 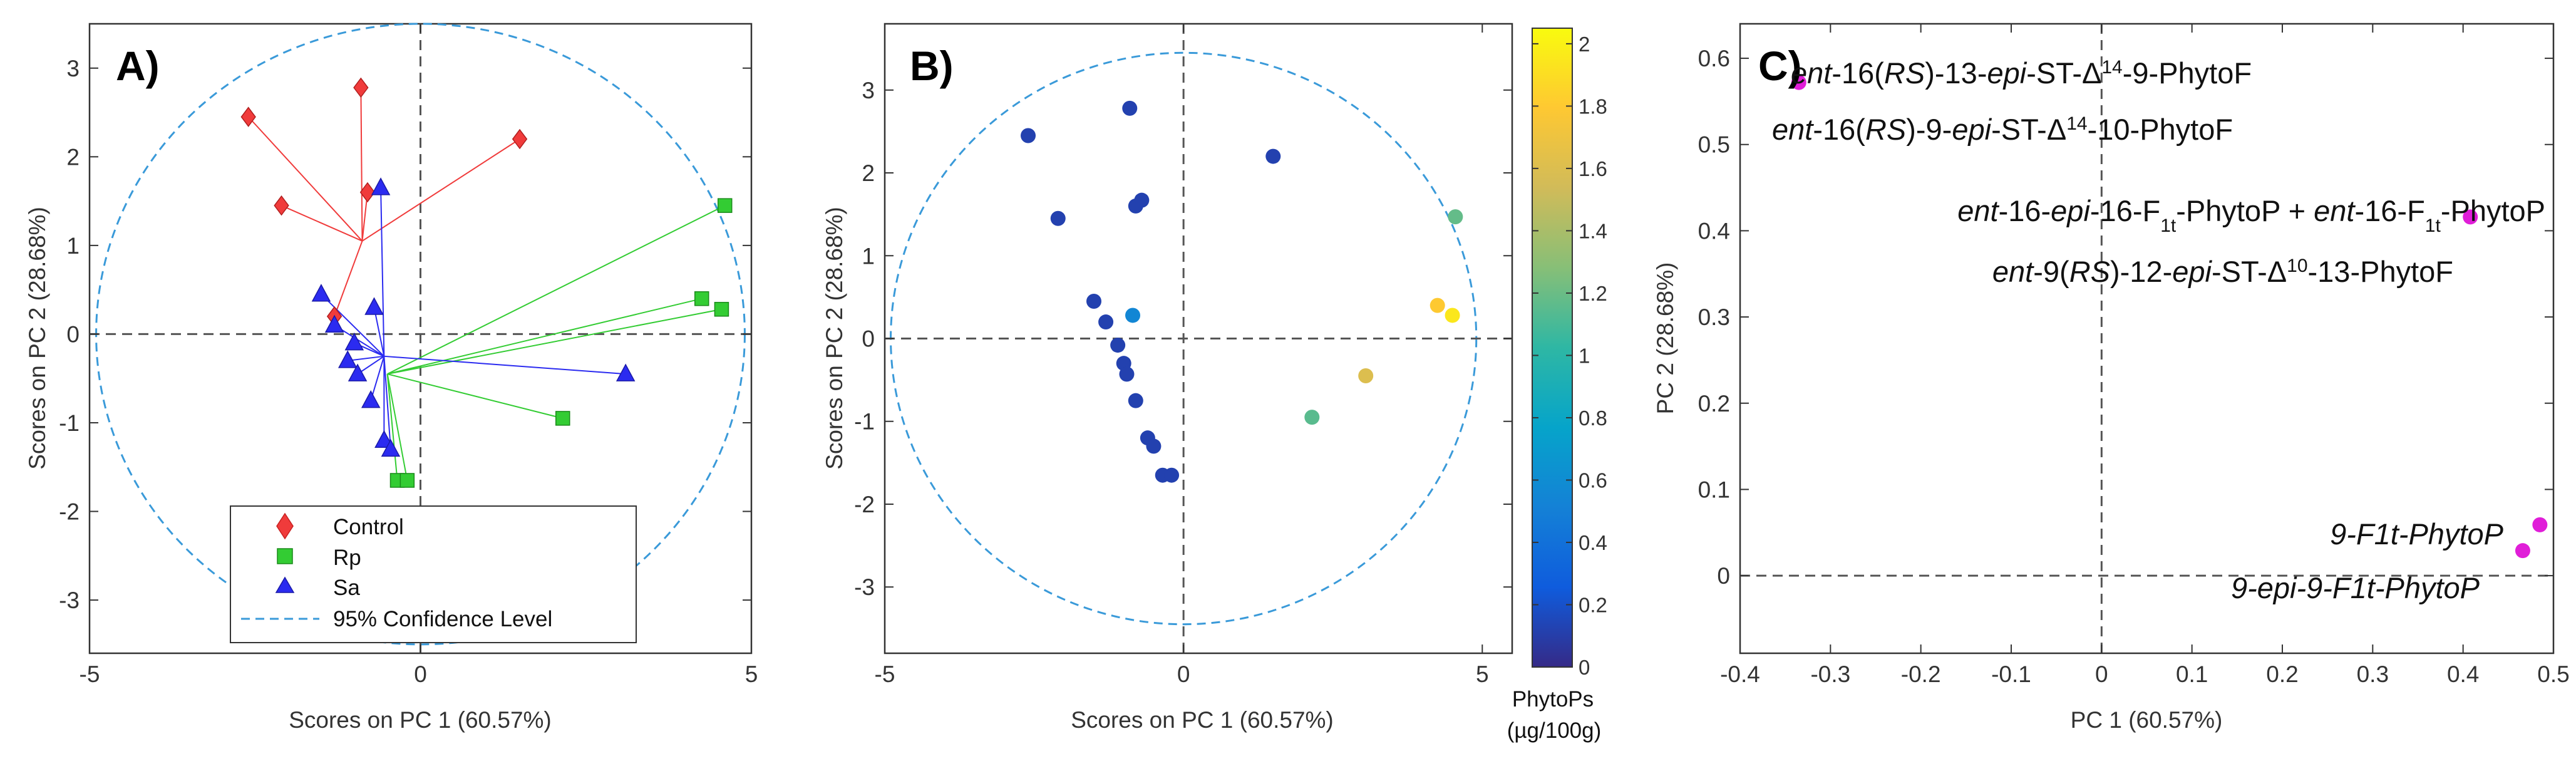 What do you see at coordinates (285, 556) in the screenshot?
I see `legend-rp-marker` at bounding box center [285, 556].